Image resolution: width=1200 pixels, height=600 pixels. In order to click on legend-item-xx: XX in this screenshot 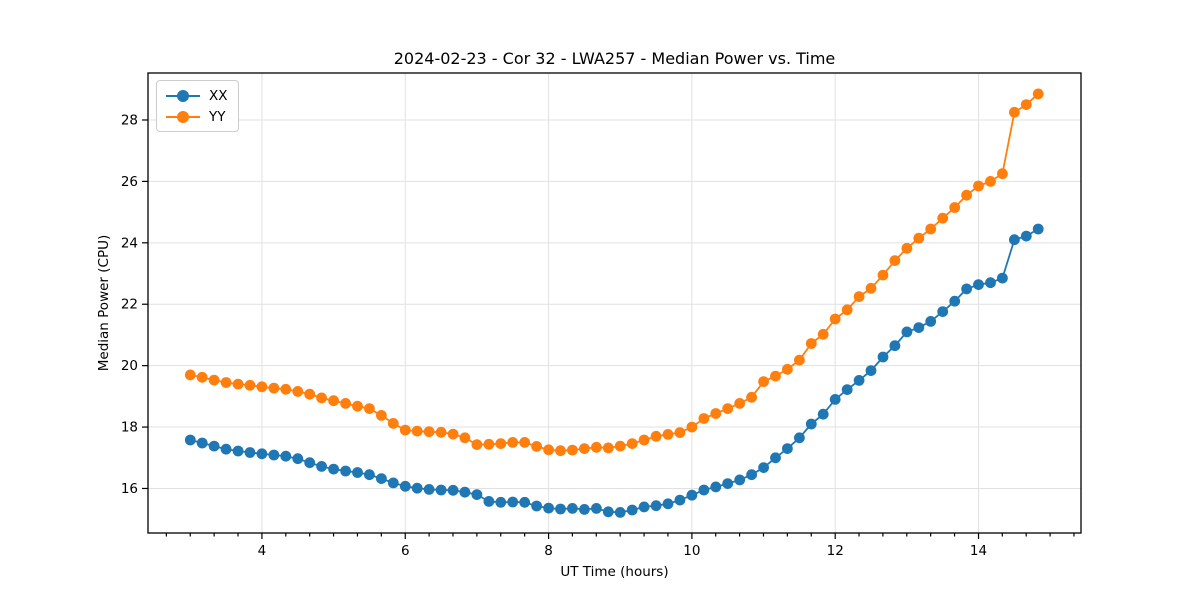, I will do `click(196, 95)`.